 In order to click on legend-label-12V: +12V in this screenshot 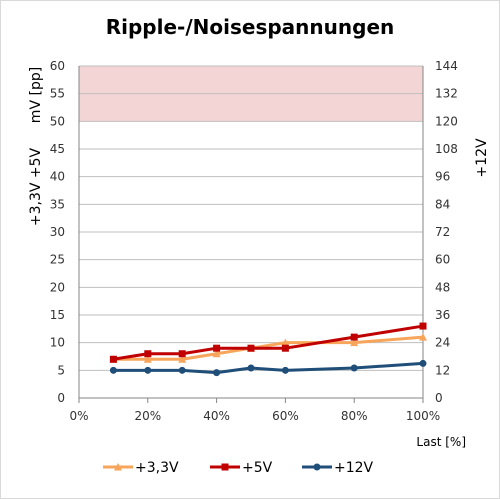, I will do `click(354, 468)`.